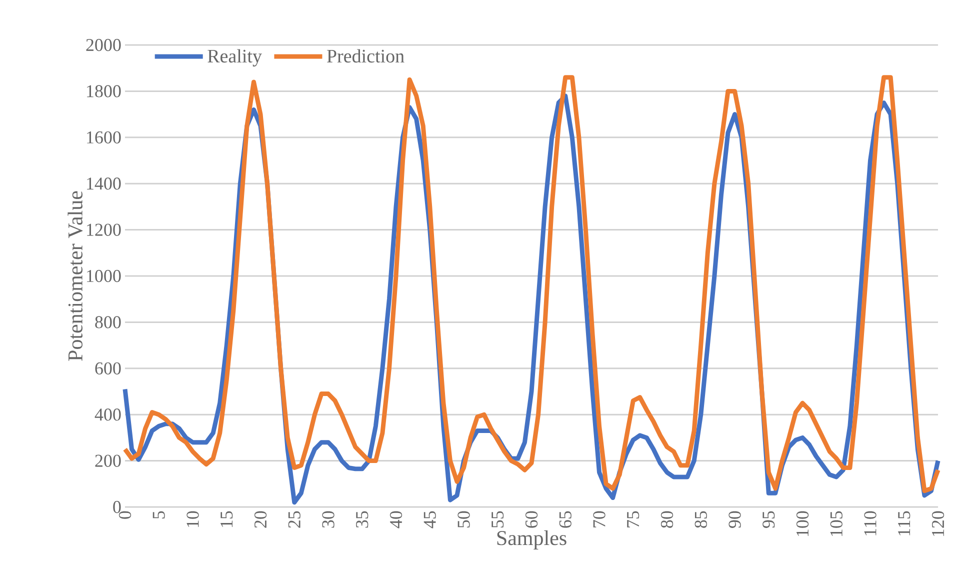 The width and height of the screenshot is (968, 581). I want to click on x-tick-label: 115, so click(904, 523).